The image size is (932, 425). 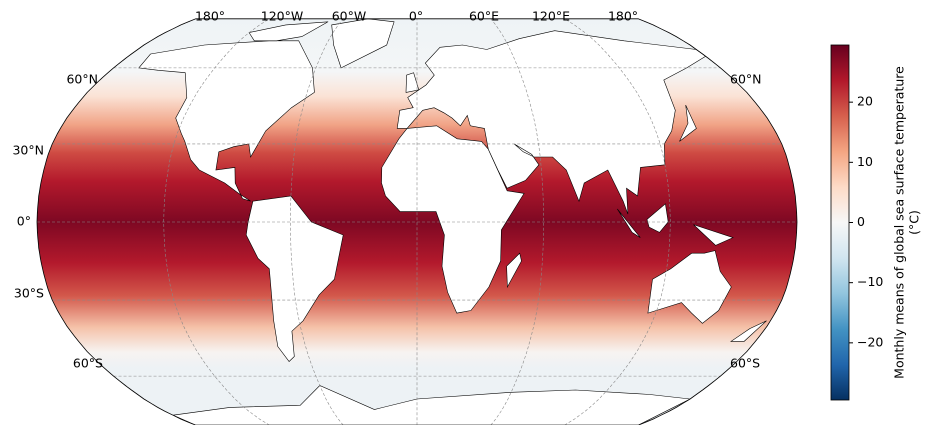 What do you see at coordinates (870, 341) in the screenshot?
I see `colorbar-tick-label: −20` at bounding box center [870, 341].